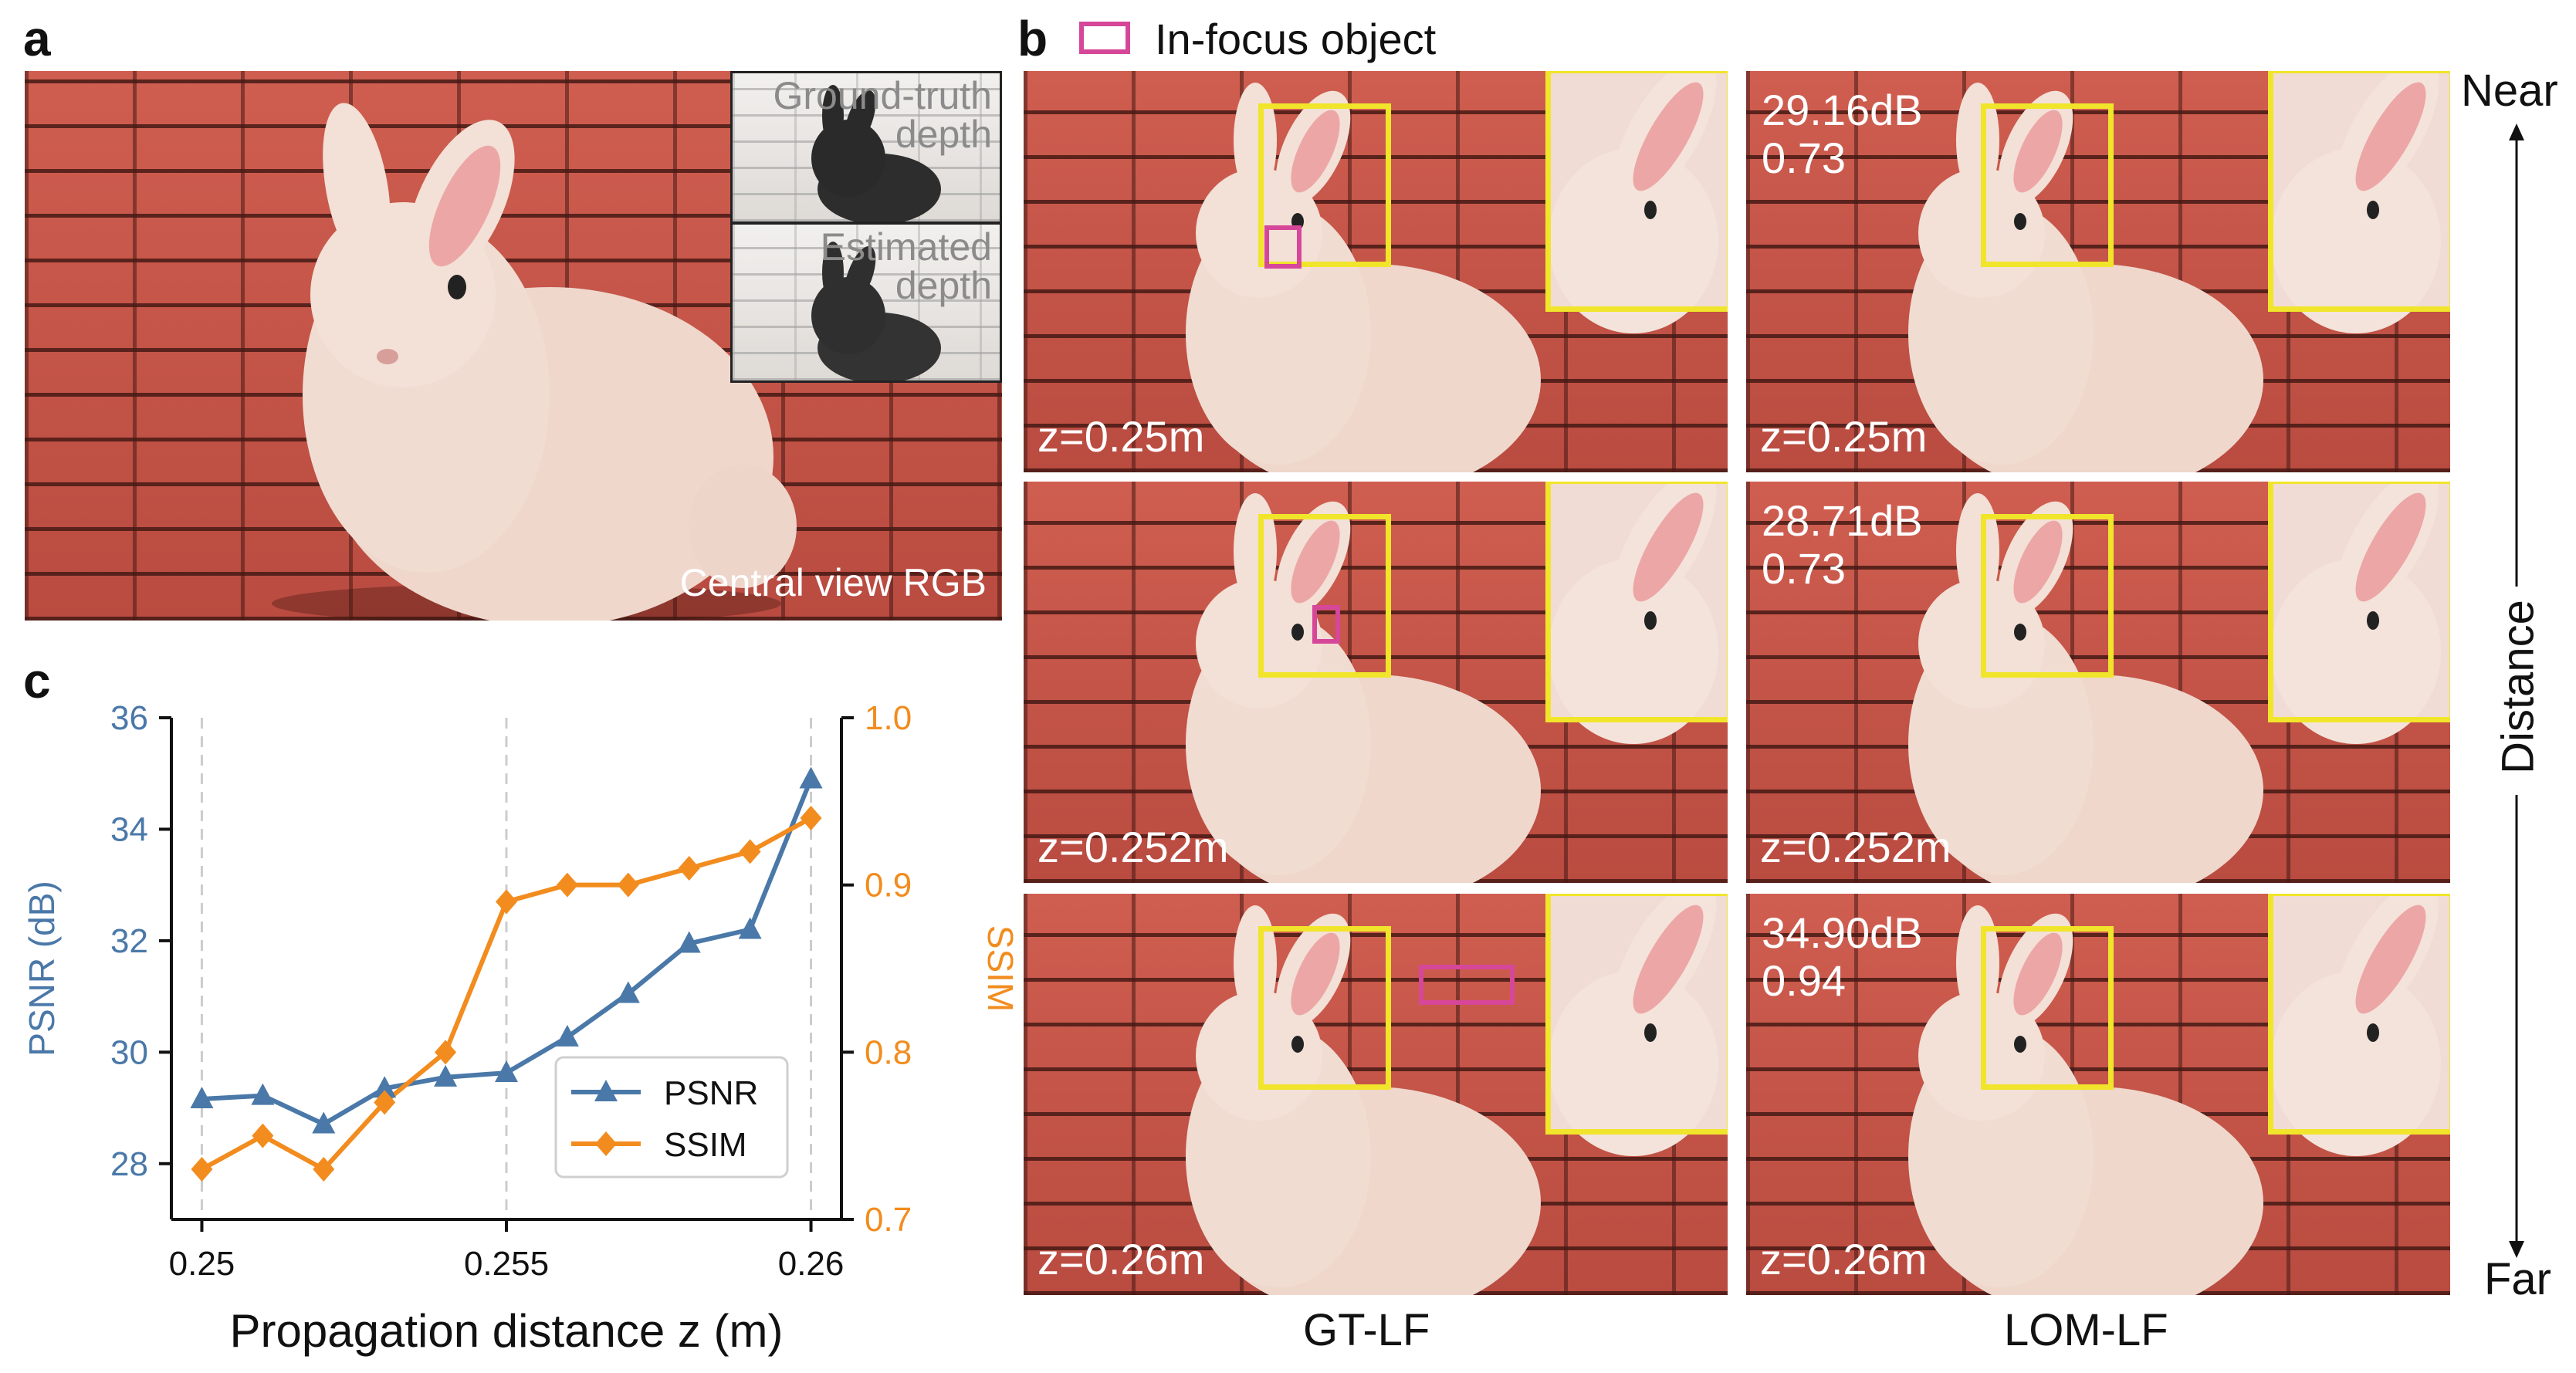 The height and width of the screenshot is (1373, 2576). What do you see at coordinates (129, 941) in the screenshot?
I see `y-left-tick-label: 32` at bounding box center [129, 941].